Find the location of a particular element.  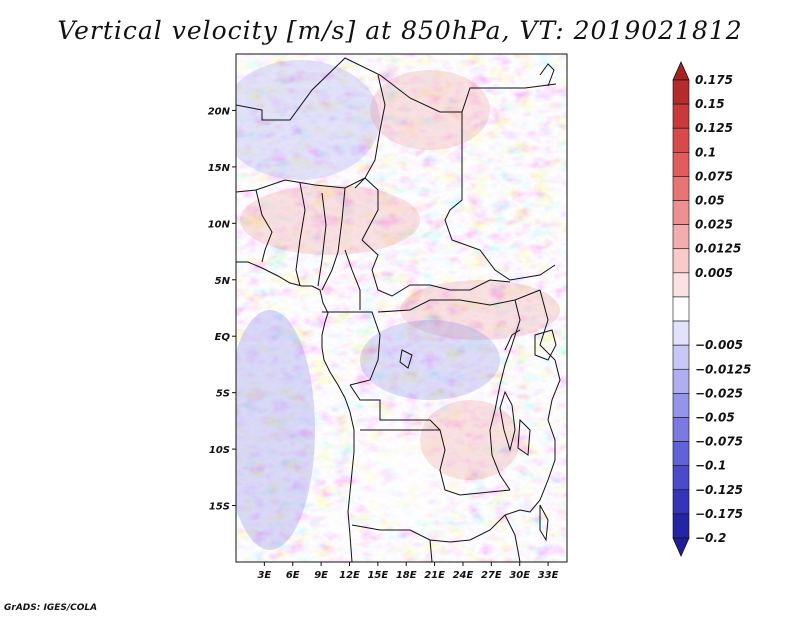

colorbar-label: −0.005 is located at coordinates (719, 345).